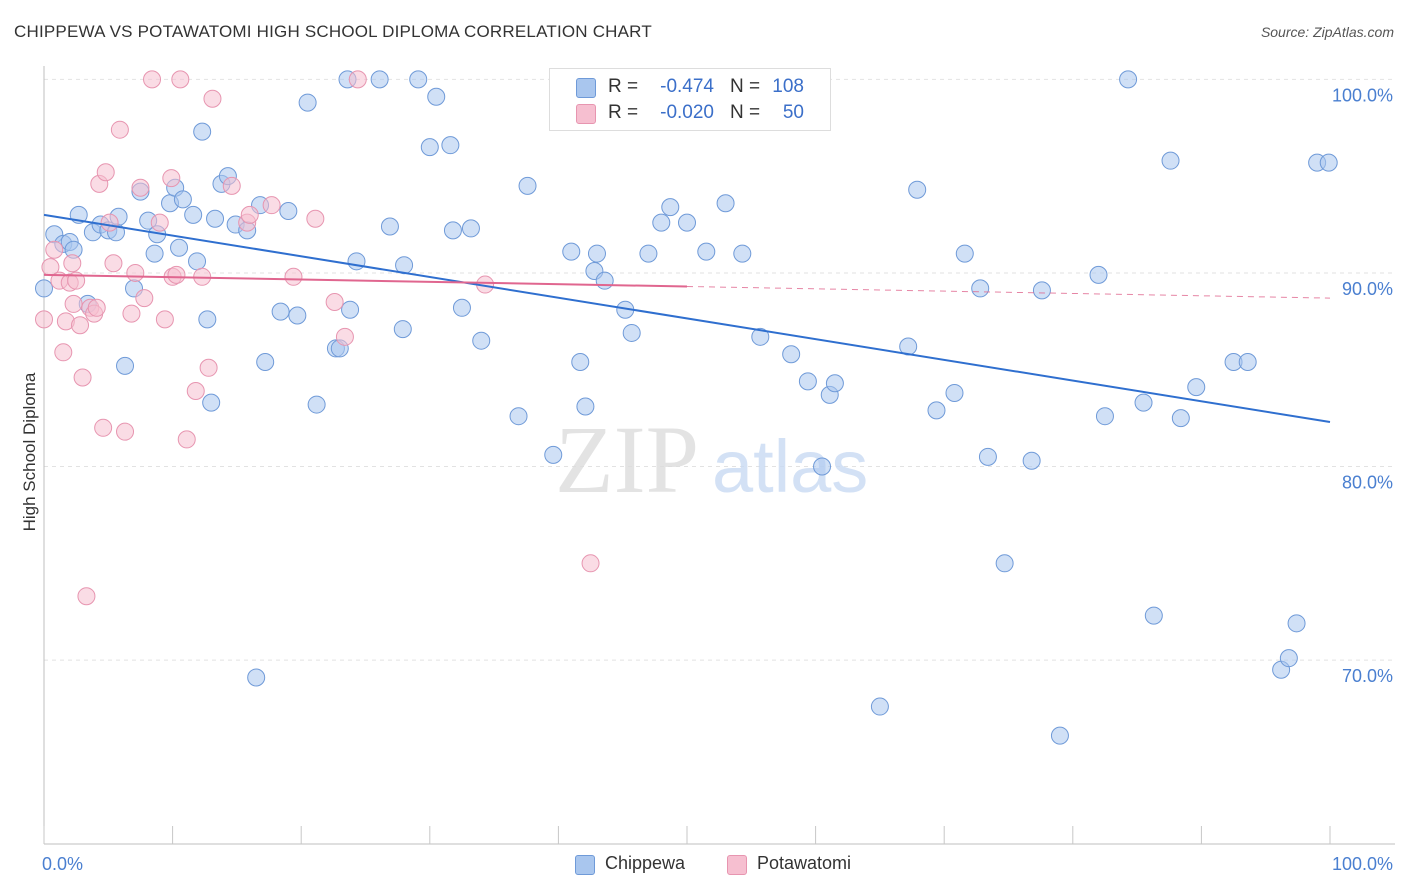 The image size is (1406, 892). What do you see at coordinates (585, 865) in the screenshot?
I see `bottom-legend-swatch-chippewa` at bounding box center [585, 865].